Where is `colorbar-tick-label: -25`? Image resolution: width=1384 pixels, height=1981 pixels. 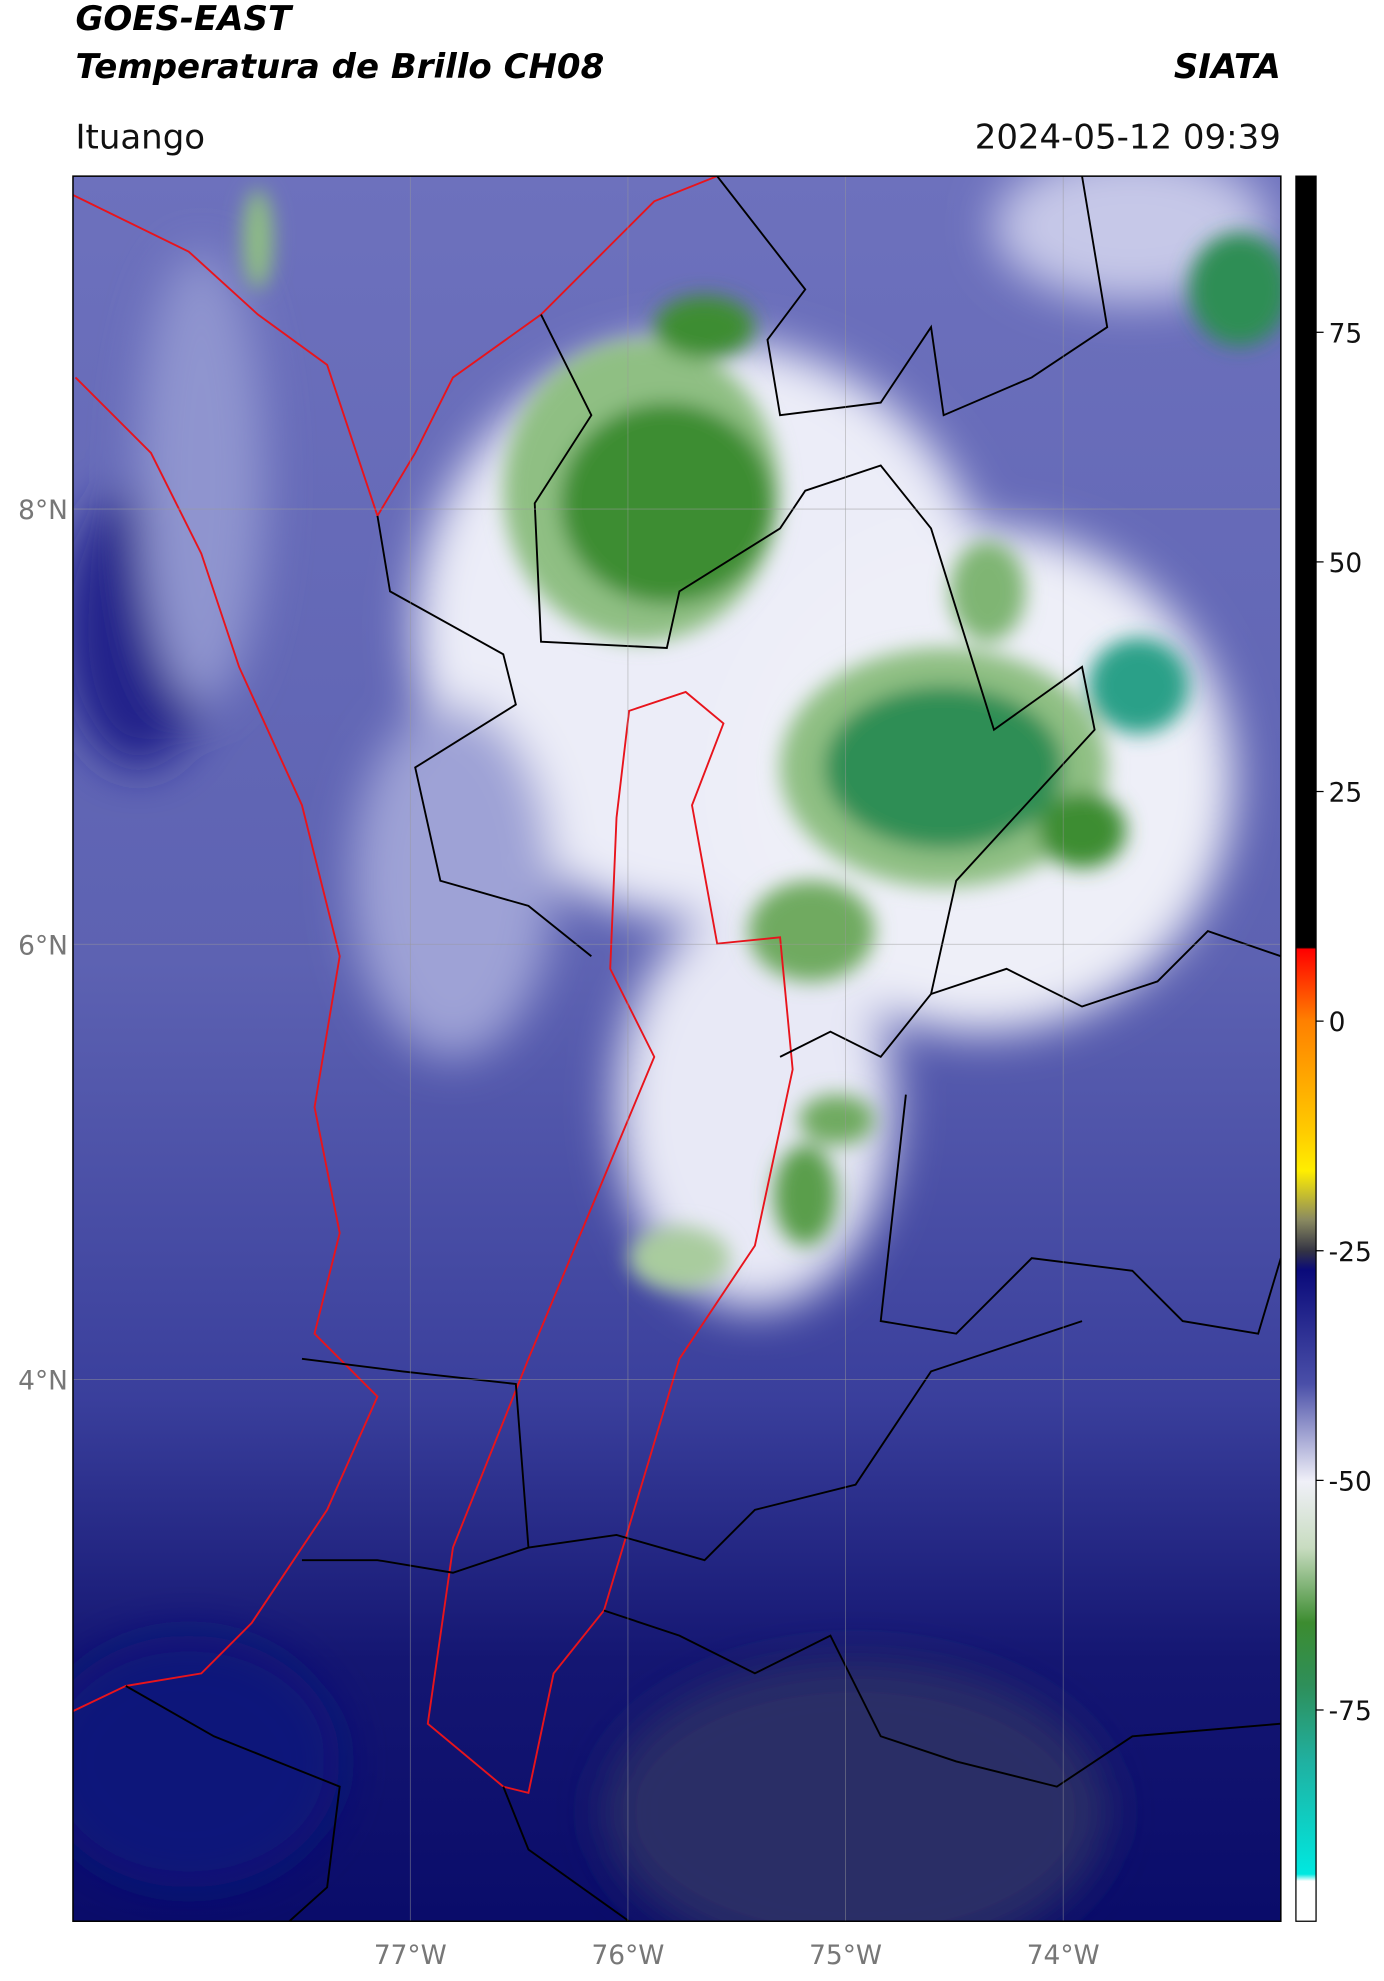 colorbar-tick-label: -25 is located at coordinates (1350, 1252).